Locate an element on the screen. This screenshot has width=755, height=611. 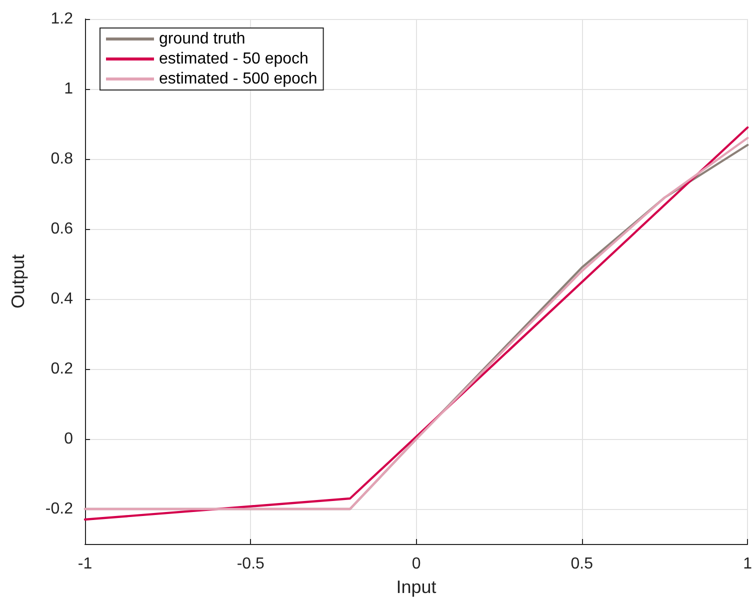
y-tick-label: 0.6 is located at coordinates (62, 229).